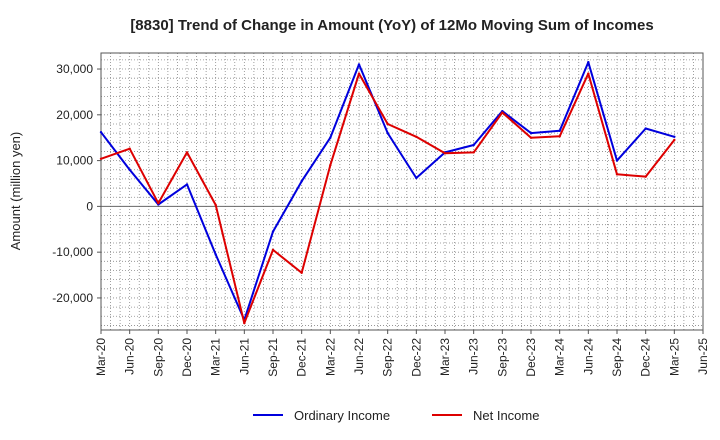  Describe the element at coordinates (445, 357) in the screenshot. I see `x-tick-label: Mar-23` at that location.